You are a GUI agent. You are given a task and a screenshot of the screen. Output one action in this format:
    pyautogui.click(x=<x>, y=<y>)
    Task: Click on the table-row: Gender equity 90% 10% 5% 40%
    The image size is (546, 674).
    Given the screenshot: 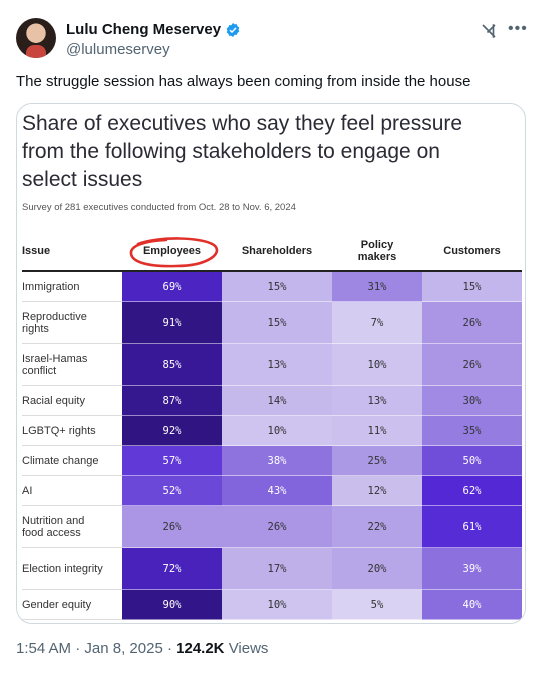 What is the action you would take?
    pyautogui.click(x=272, y=605)
    